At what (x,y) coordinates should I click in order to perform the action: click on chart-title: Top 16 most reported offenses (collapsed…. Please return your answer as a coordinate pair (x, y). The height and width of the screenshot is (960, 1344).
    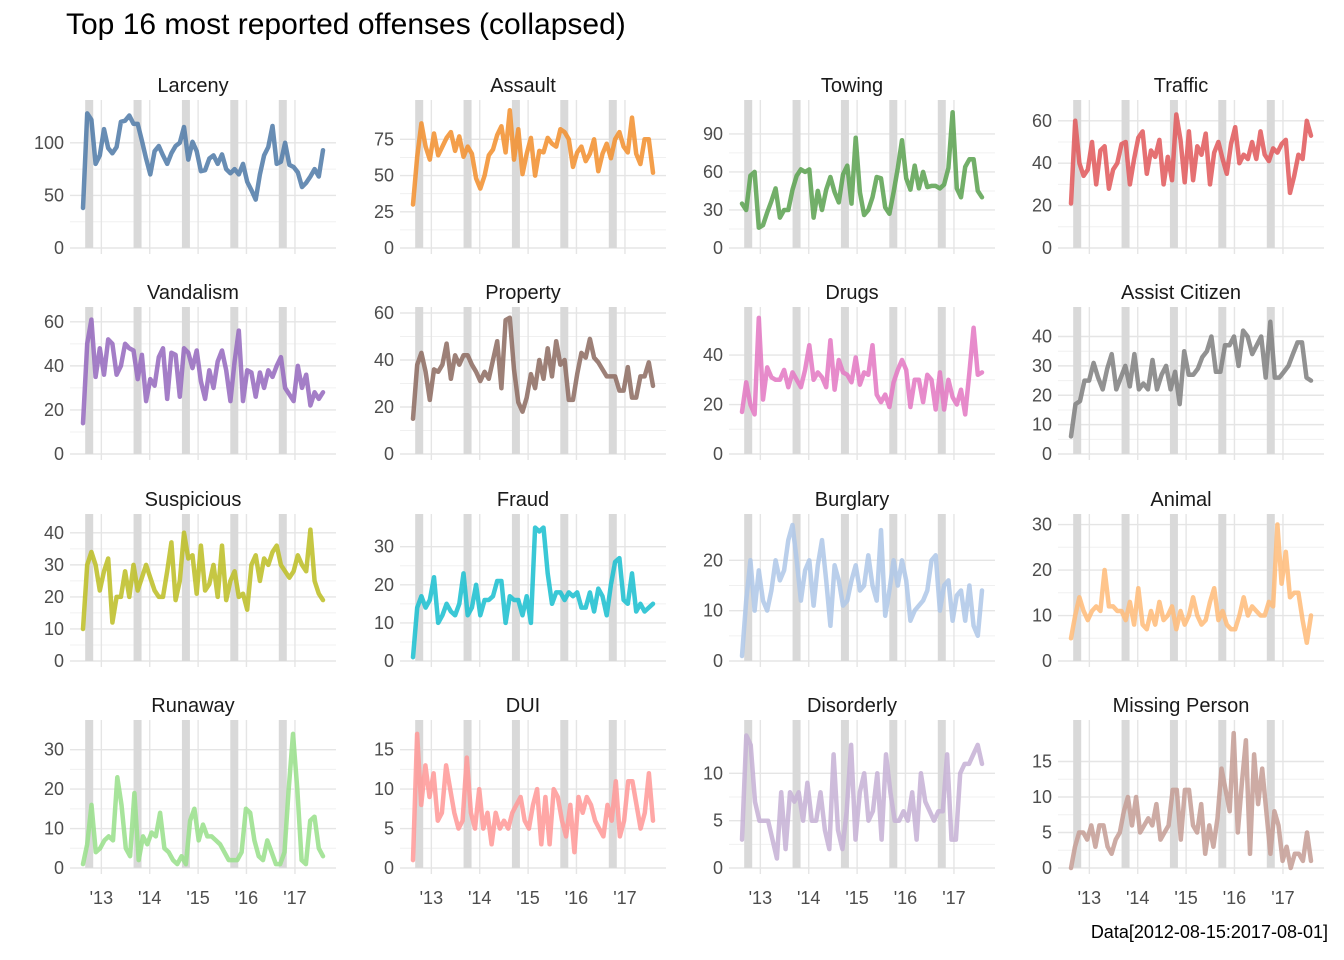
    Looking at the image, I should click on (346, 24).